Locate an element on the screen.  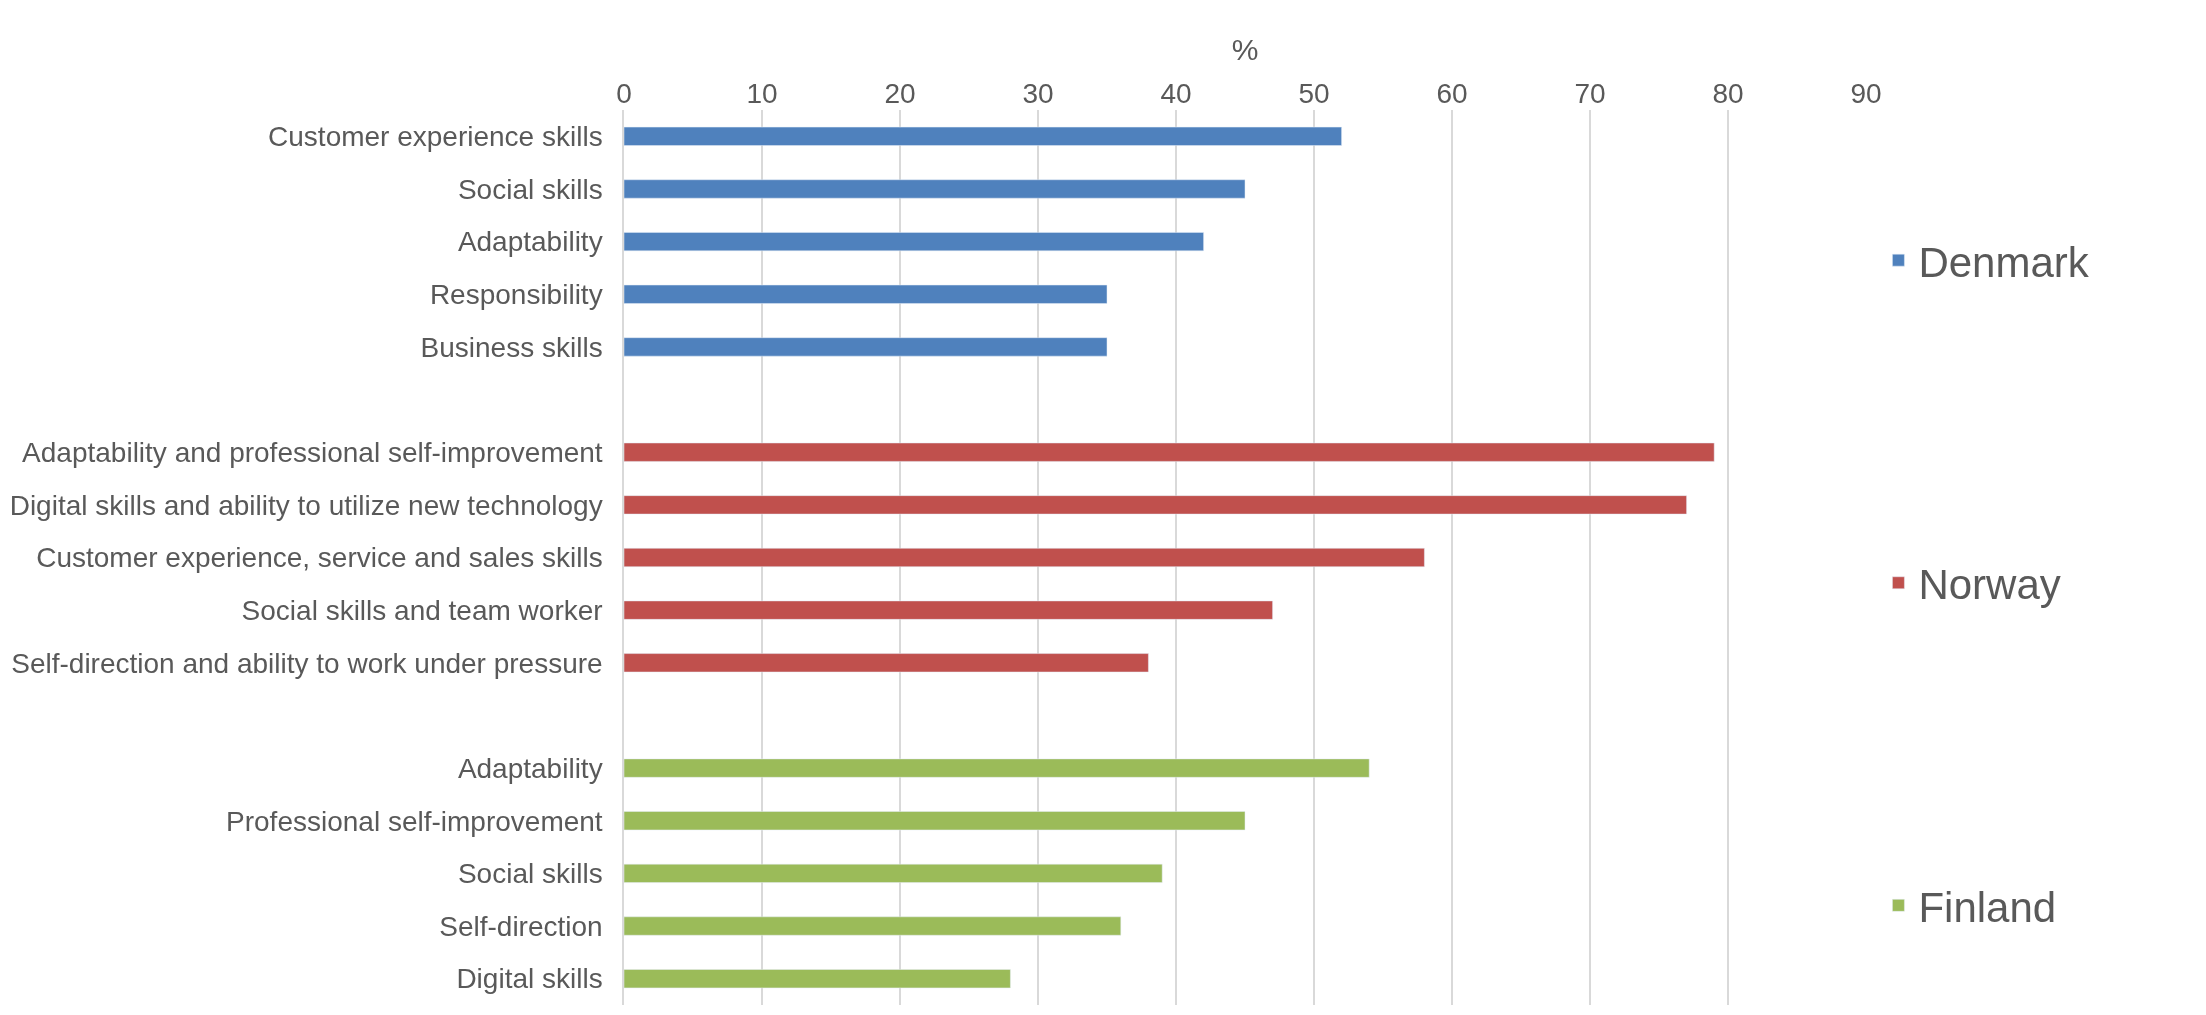
x-tick-label: 60 is located at coordinates (1452, 94).